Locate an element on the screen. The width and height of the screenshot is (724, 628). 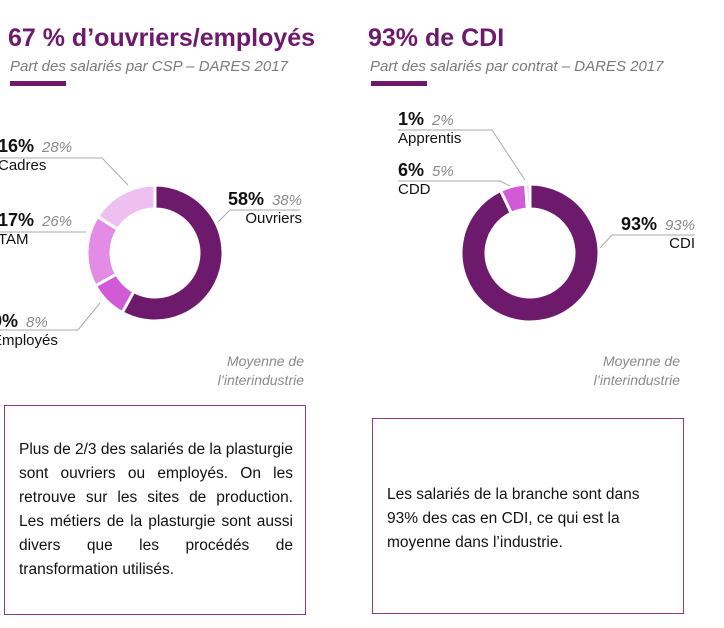
leader-cadres is located at coordinates (64, 171).